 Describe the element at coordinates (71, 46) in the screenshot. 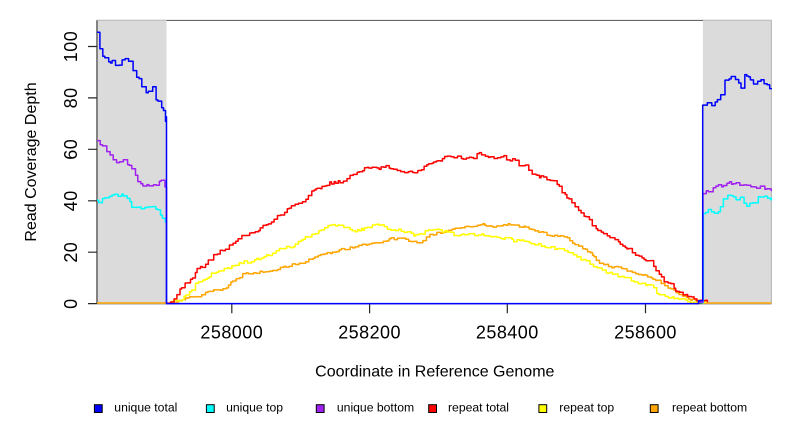

I see `svg-text: 100` at that location.